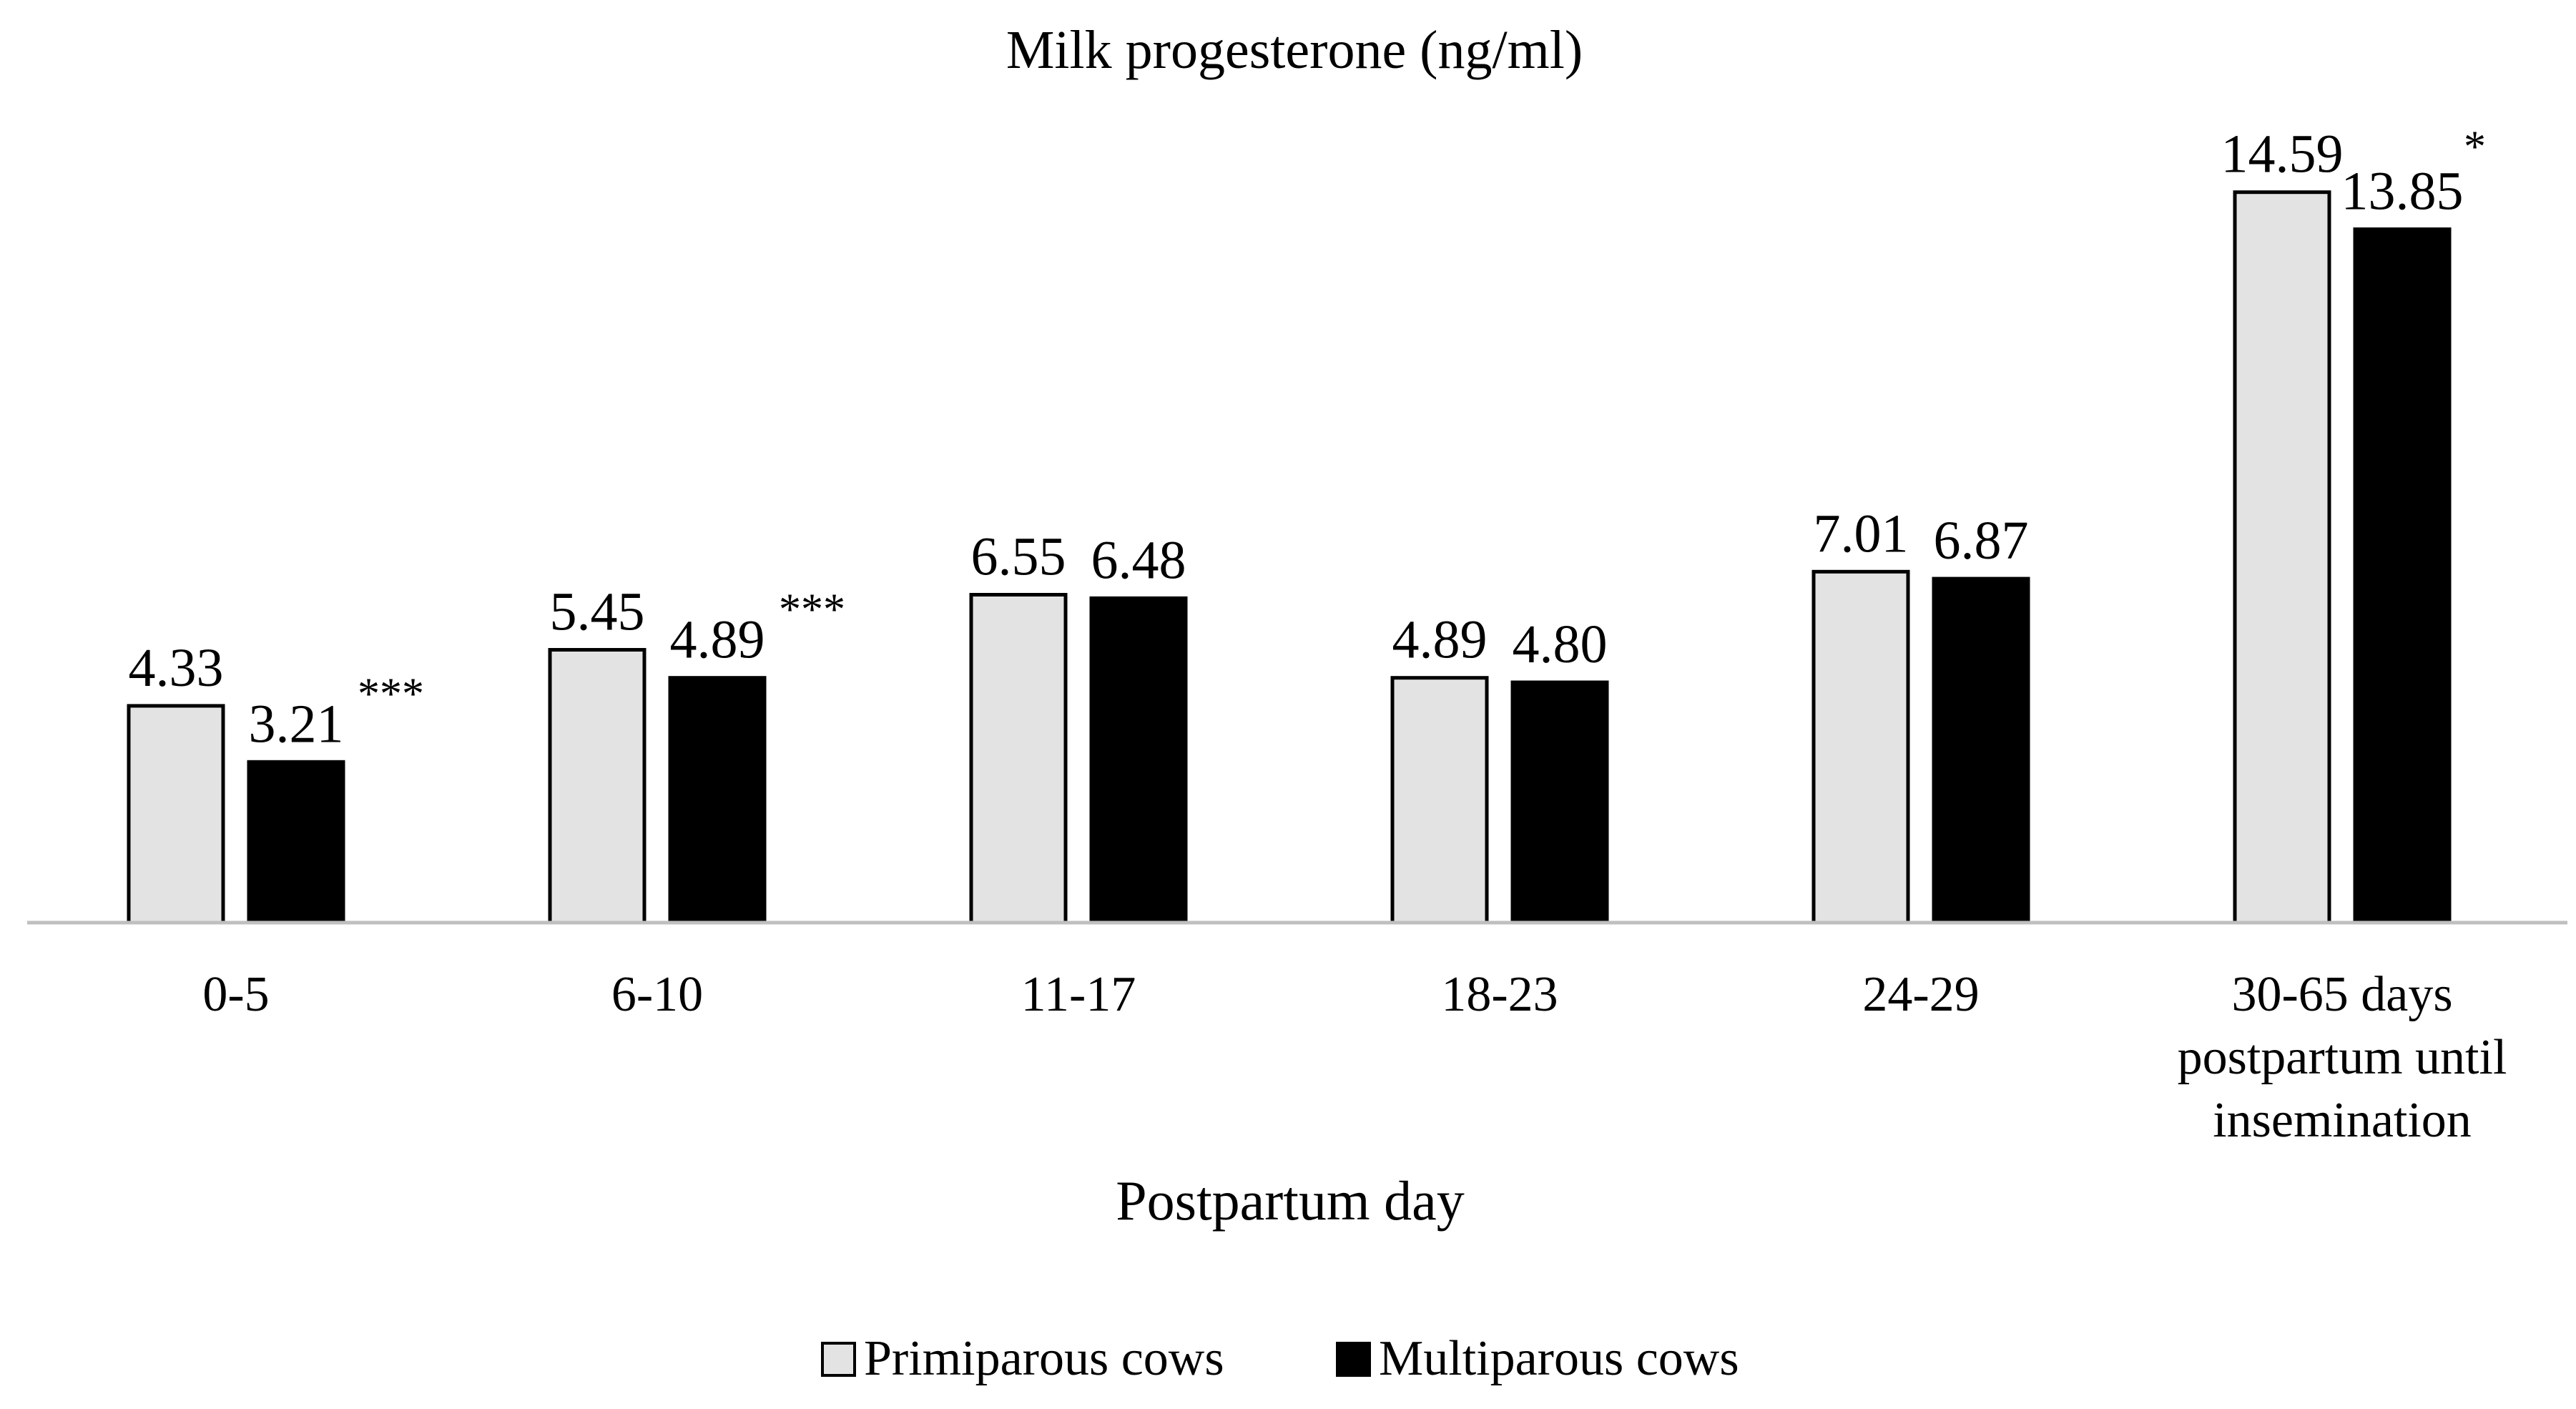  I want to click on legend-swatch-primiparous, so click(839, 1359).